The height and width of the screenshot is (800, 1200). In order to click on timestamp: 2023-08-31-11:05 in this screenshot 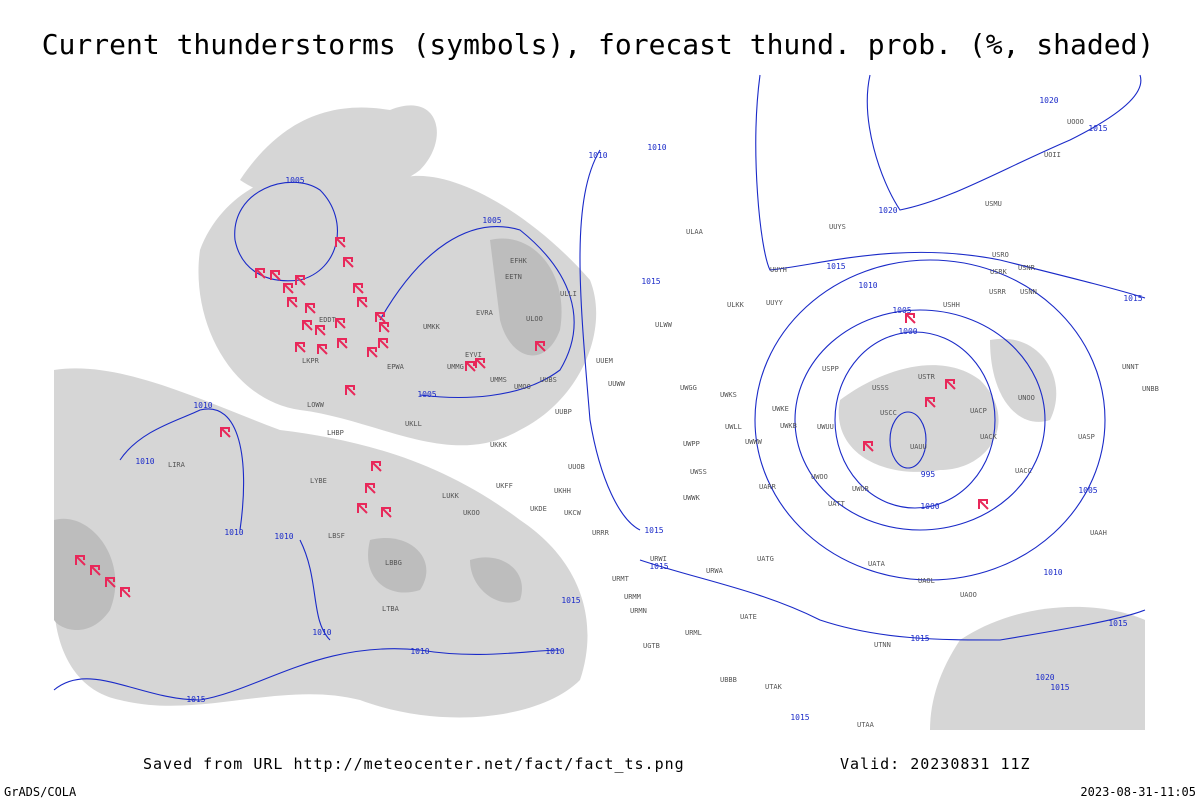, I will do `click(1138, 792)`.